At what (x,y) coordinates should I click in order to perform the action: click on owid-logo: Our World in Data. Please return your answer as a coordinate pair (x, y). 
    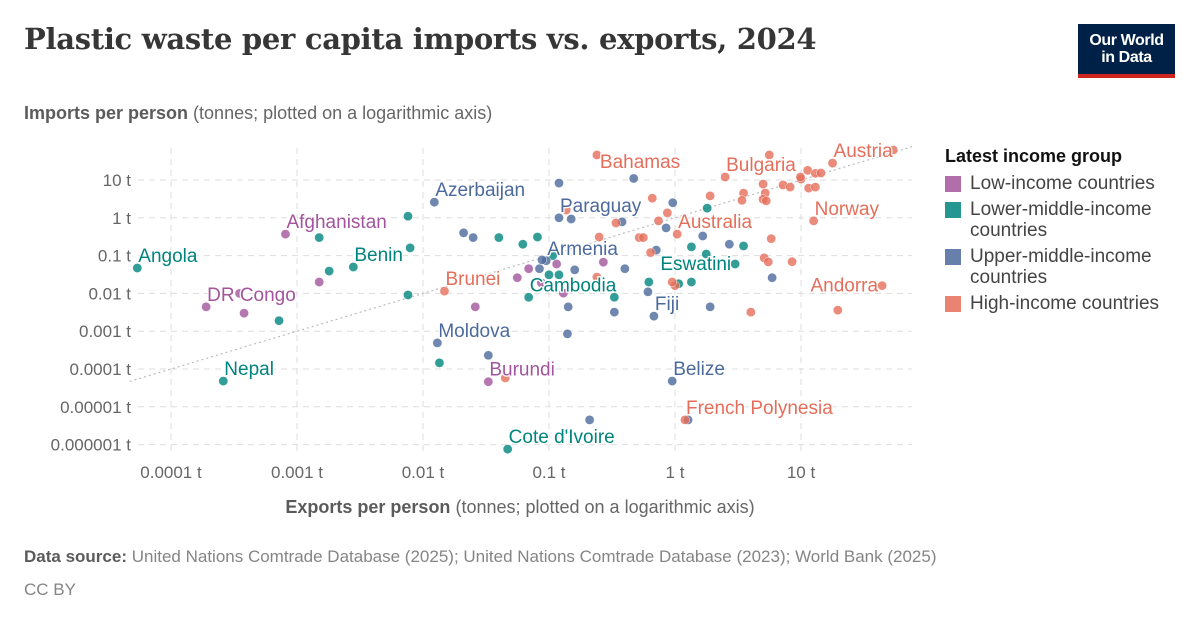
    Looking at the image, I should click on (1126, 51).